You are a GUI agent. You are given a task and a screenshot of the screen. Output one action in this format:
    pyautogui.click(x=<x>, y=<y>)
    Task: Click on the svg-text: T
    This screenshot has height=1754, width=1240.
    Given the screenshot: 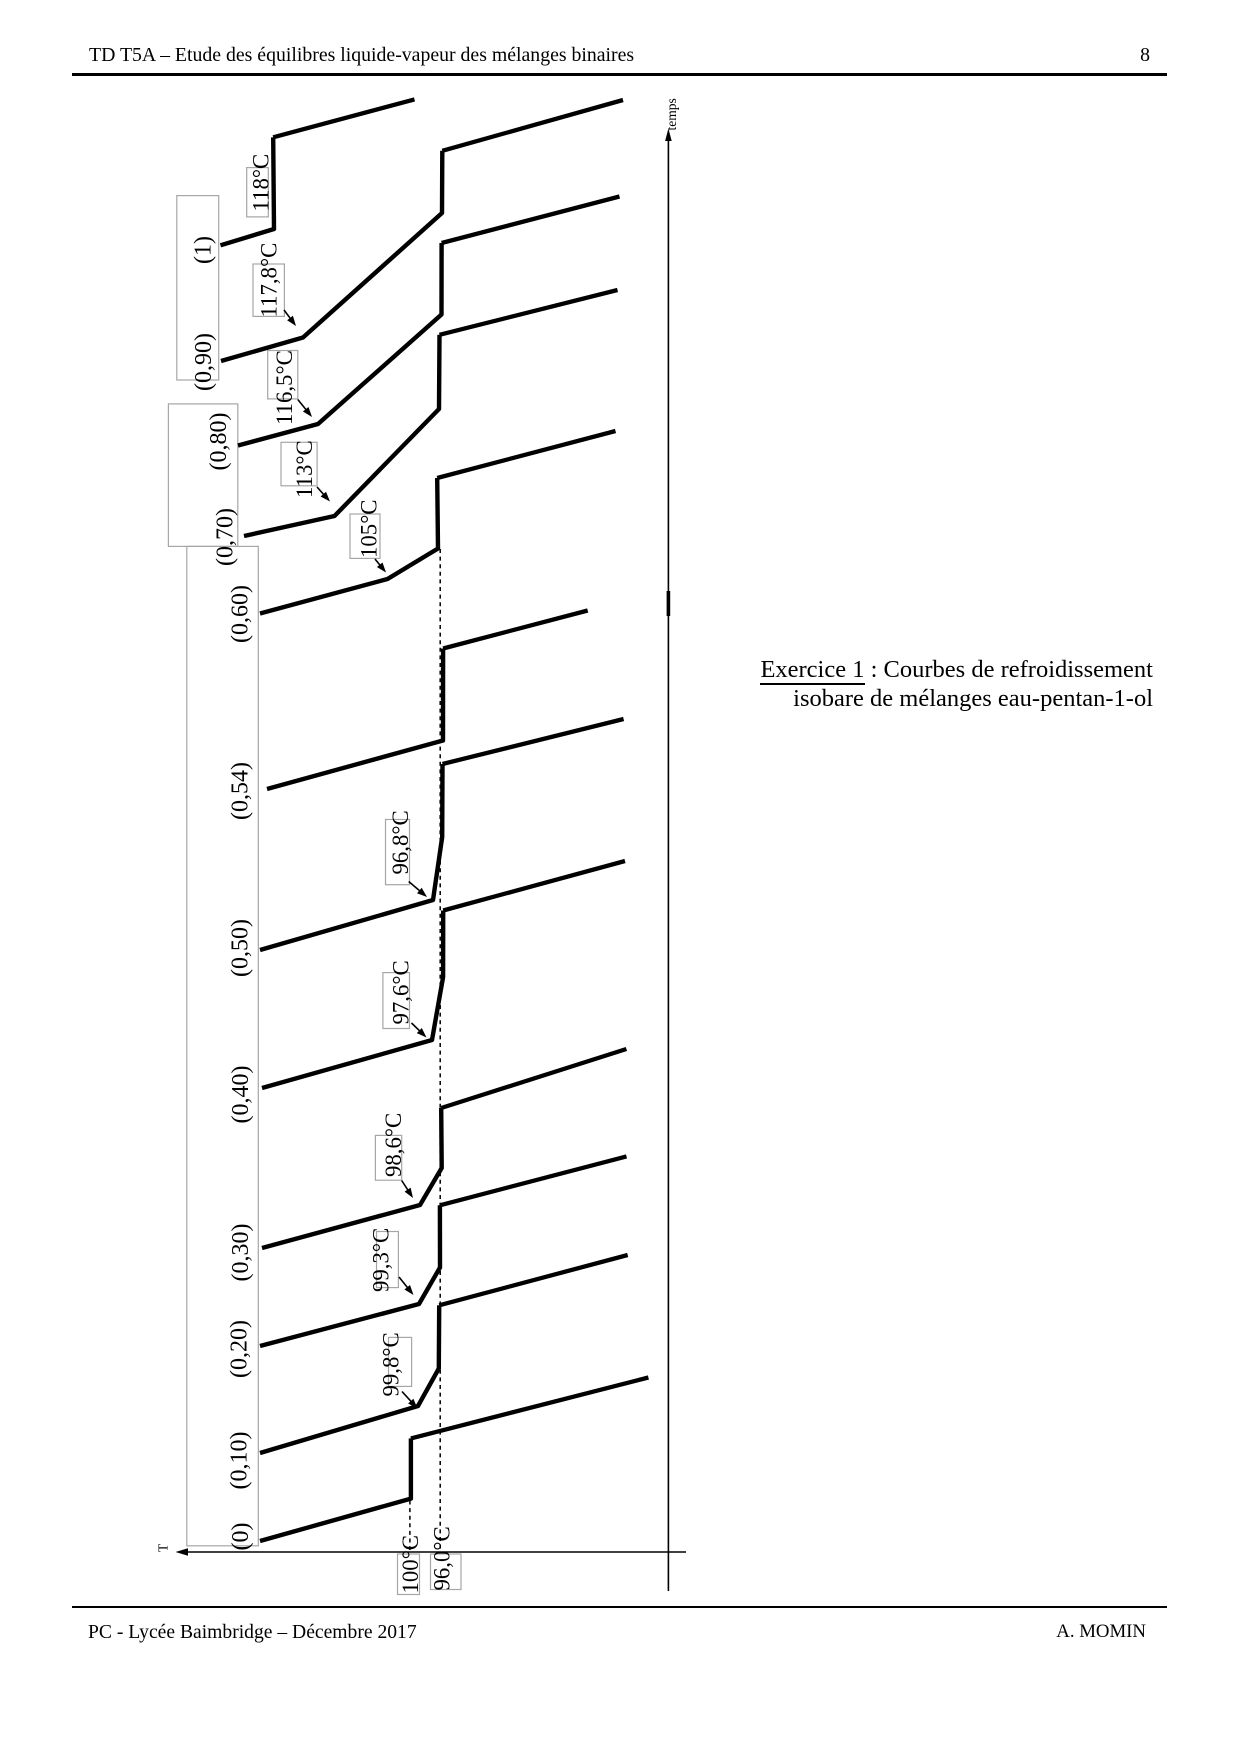 What is the action you would take?
    pyautogui.click(x=163, y=1547)
    